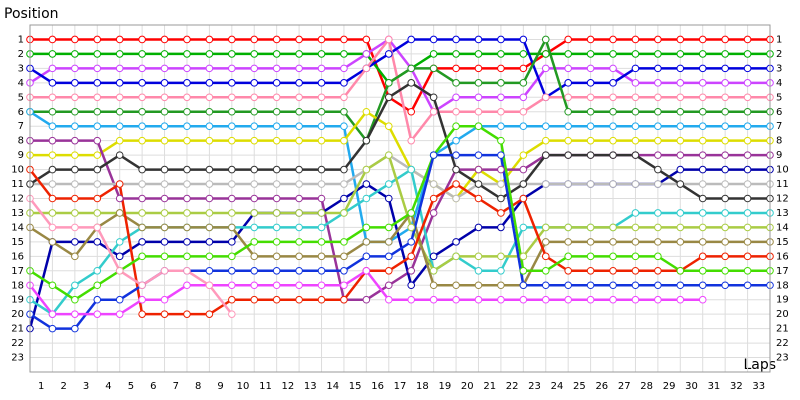 The width and height of the screenshot is (800, 400). Describe the element at coordinates (782, 170) in the screenshot. I see `y-tick-label-right: 10` at that location.